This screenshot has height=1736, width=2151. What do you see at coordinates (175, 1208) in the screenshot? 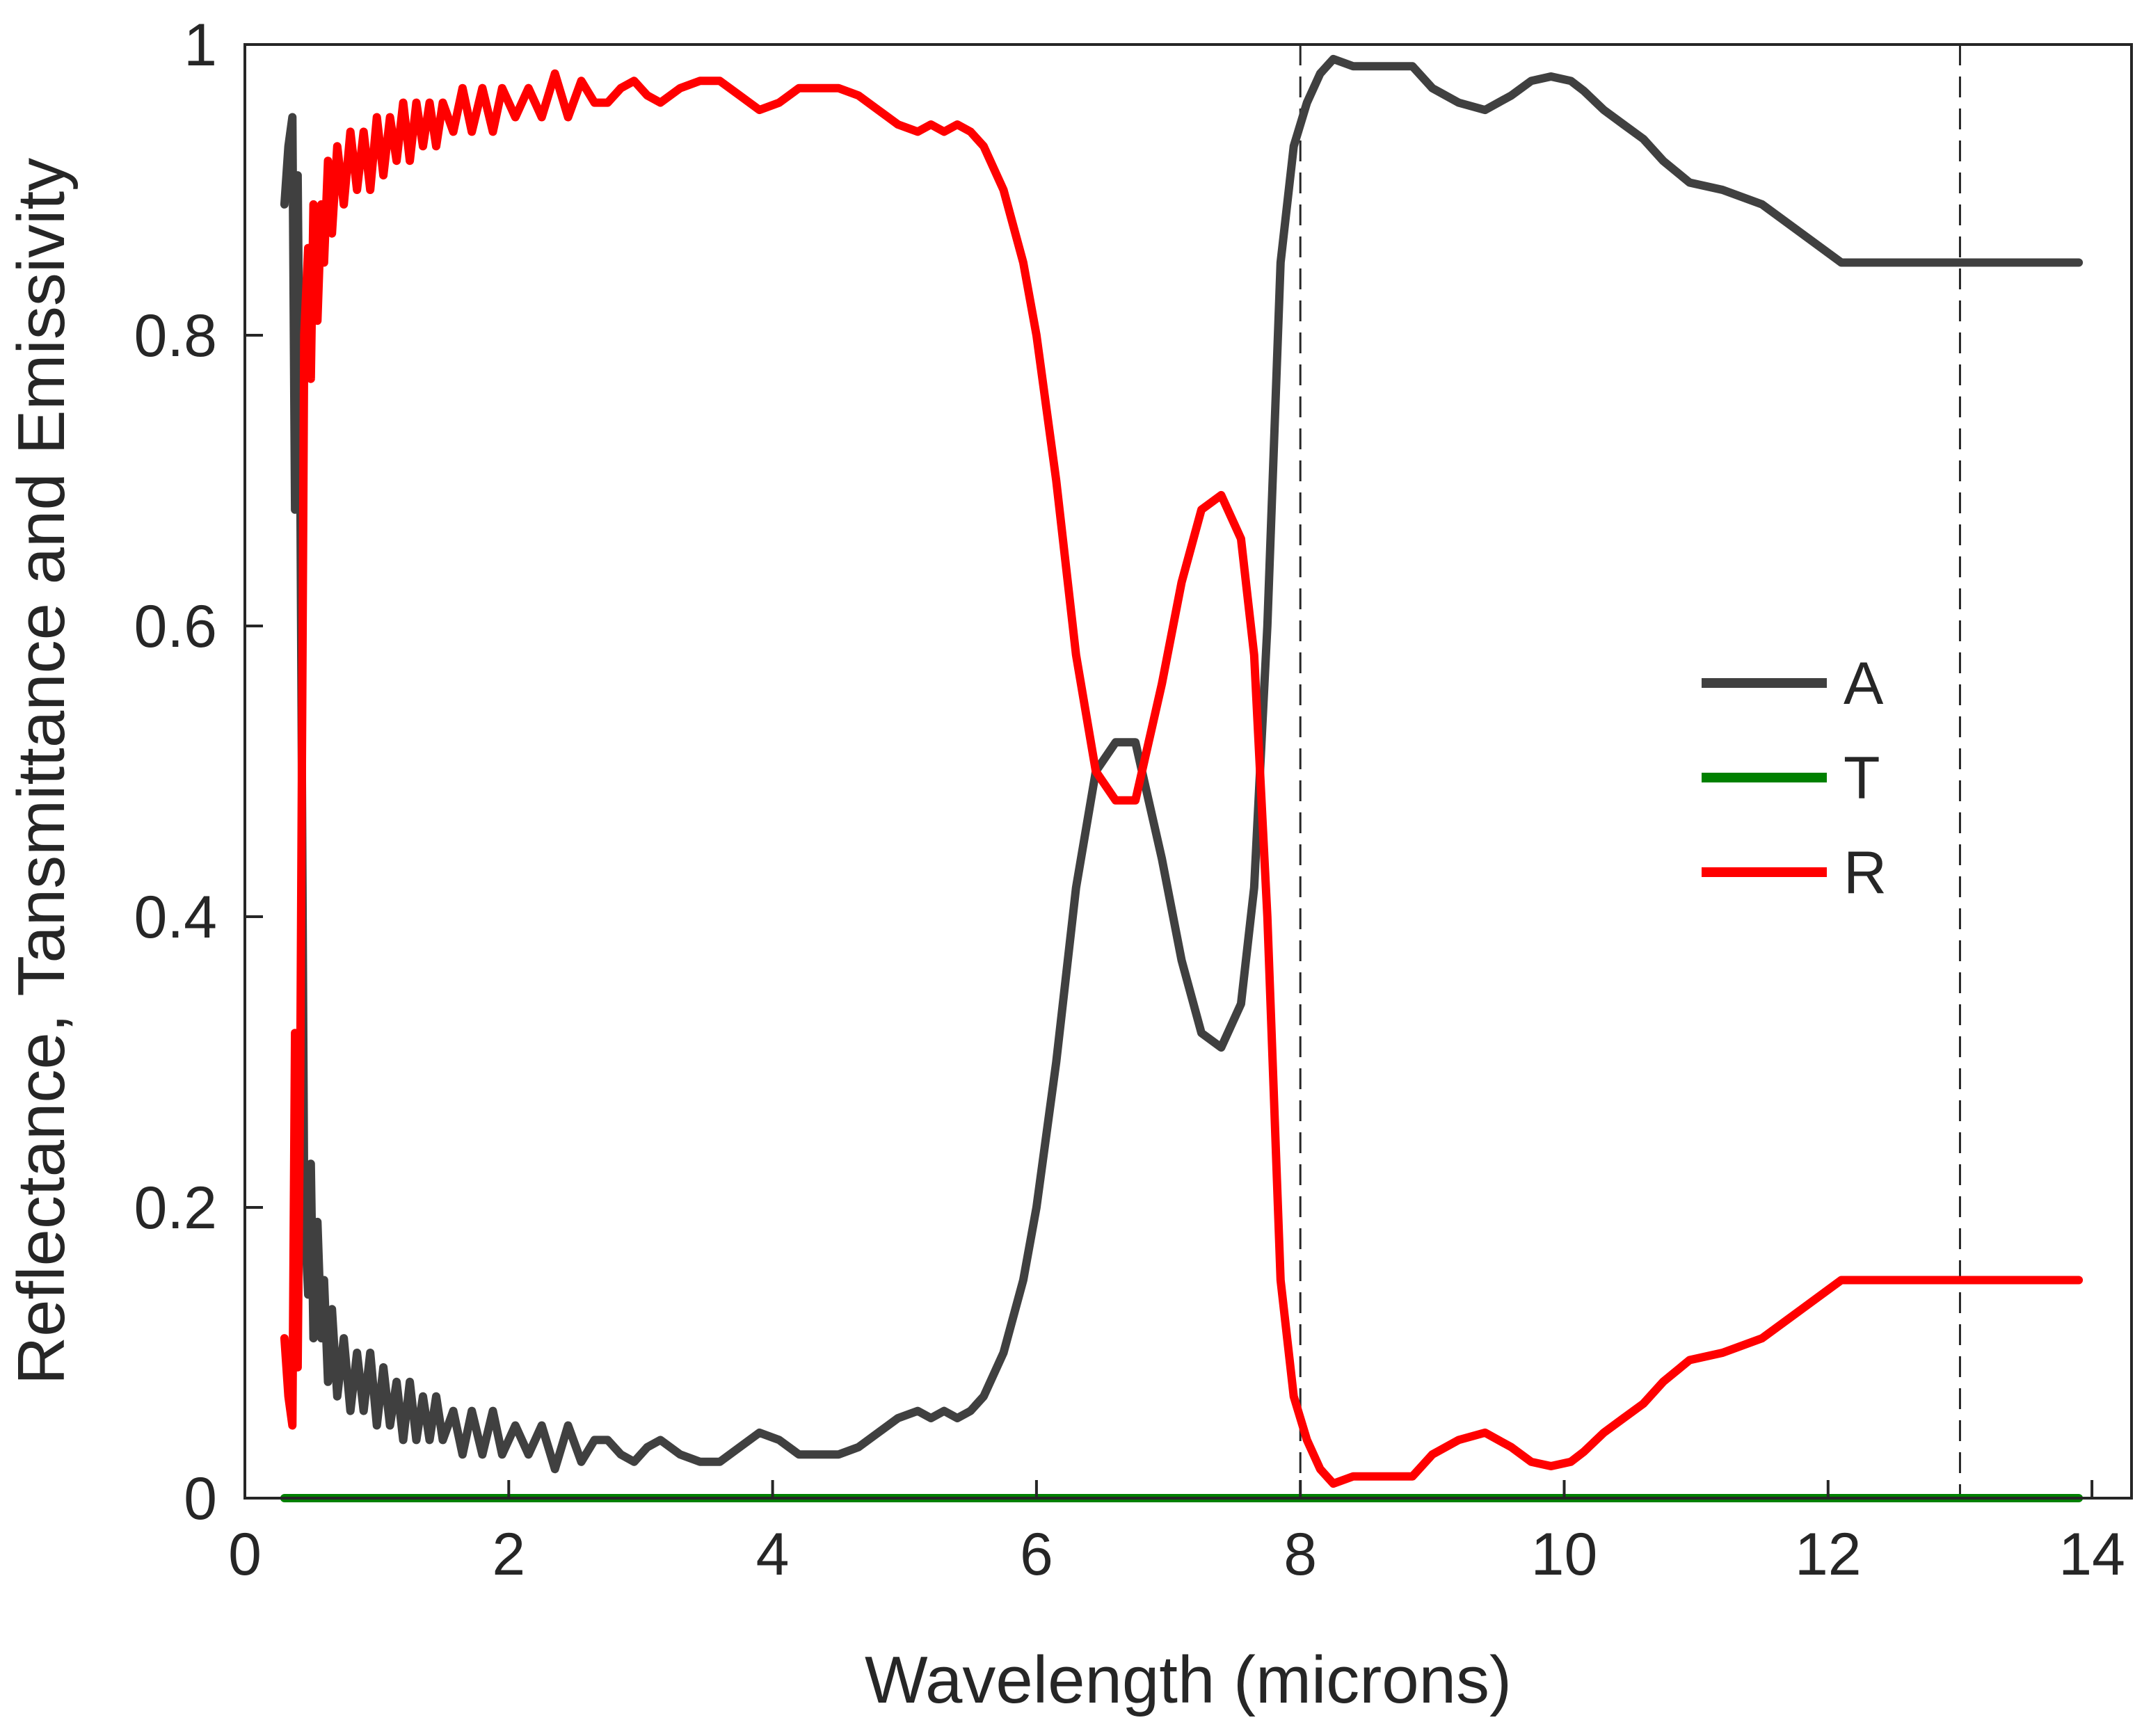
I see `y-tick-label: 0.2` at bounding box center [175, 1208].